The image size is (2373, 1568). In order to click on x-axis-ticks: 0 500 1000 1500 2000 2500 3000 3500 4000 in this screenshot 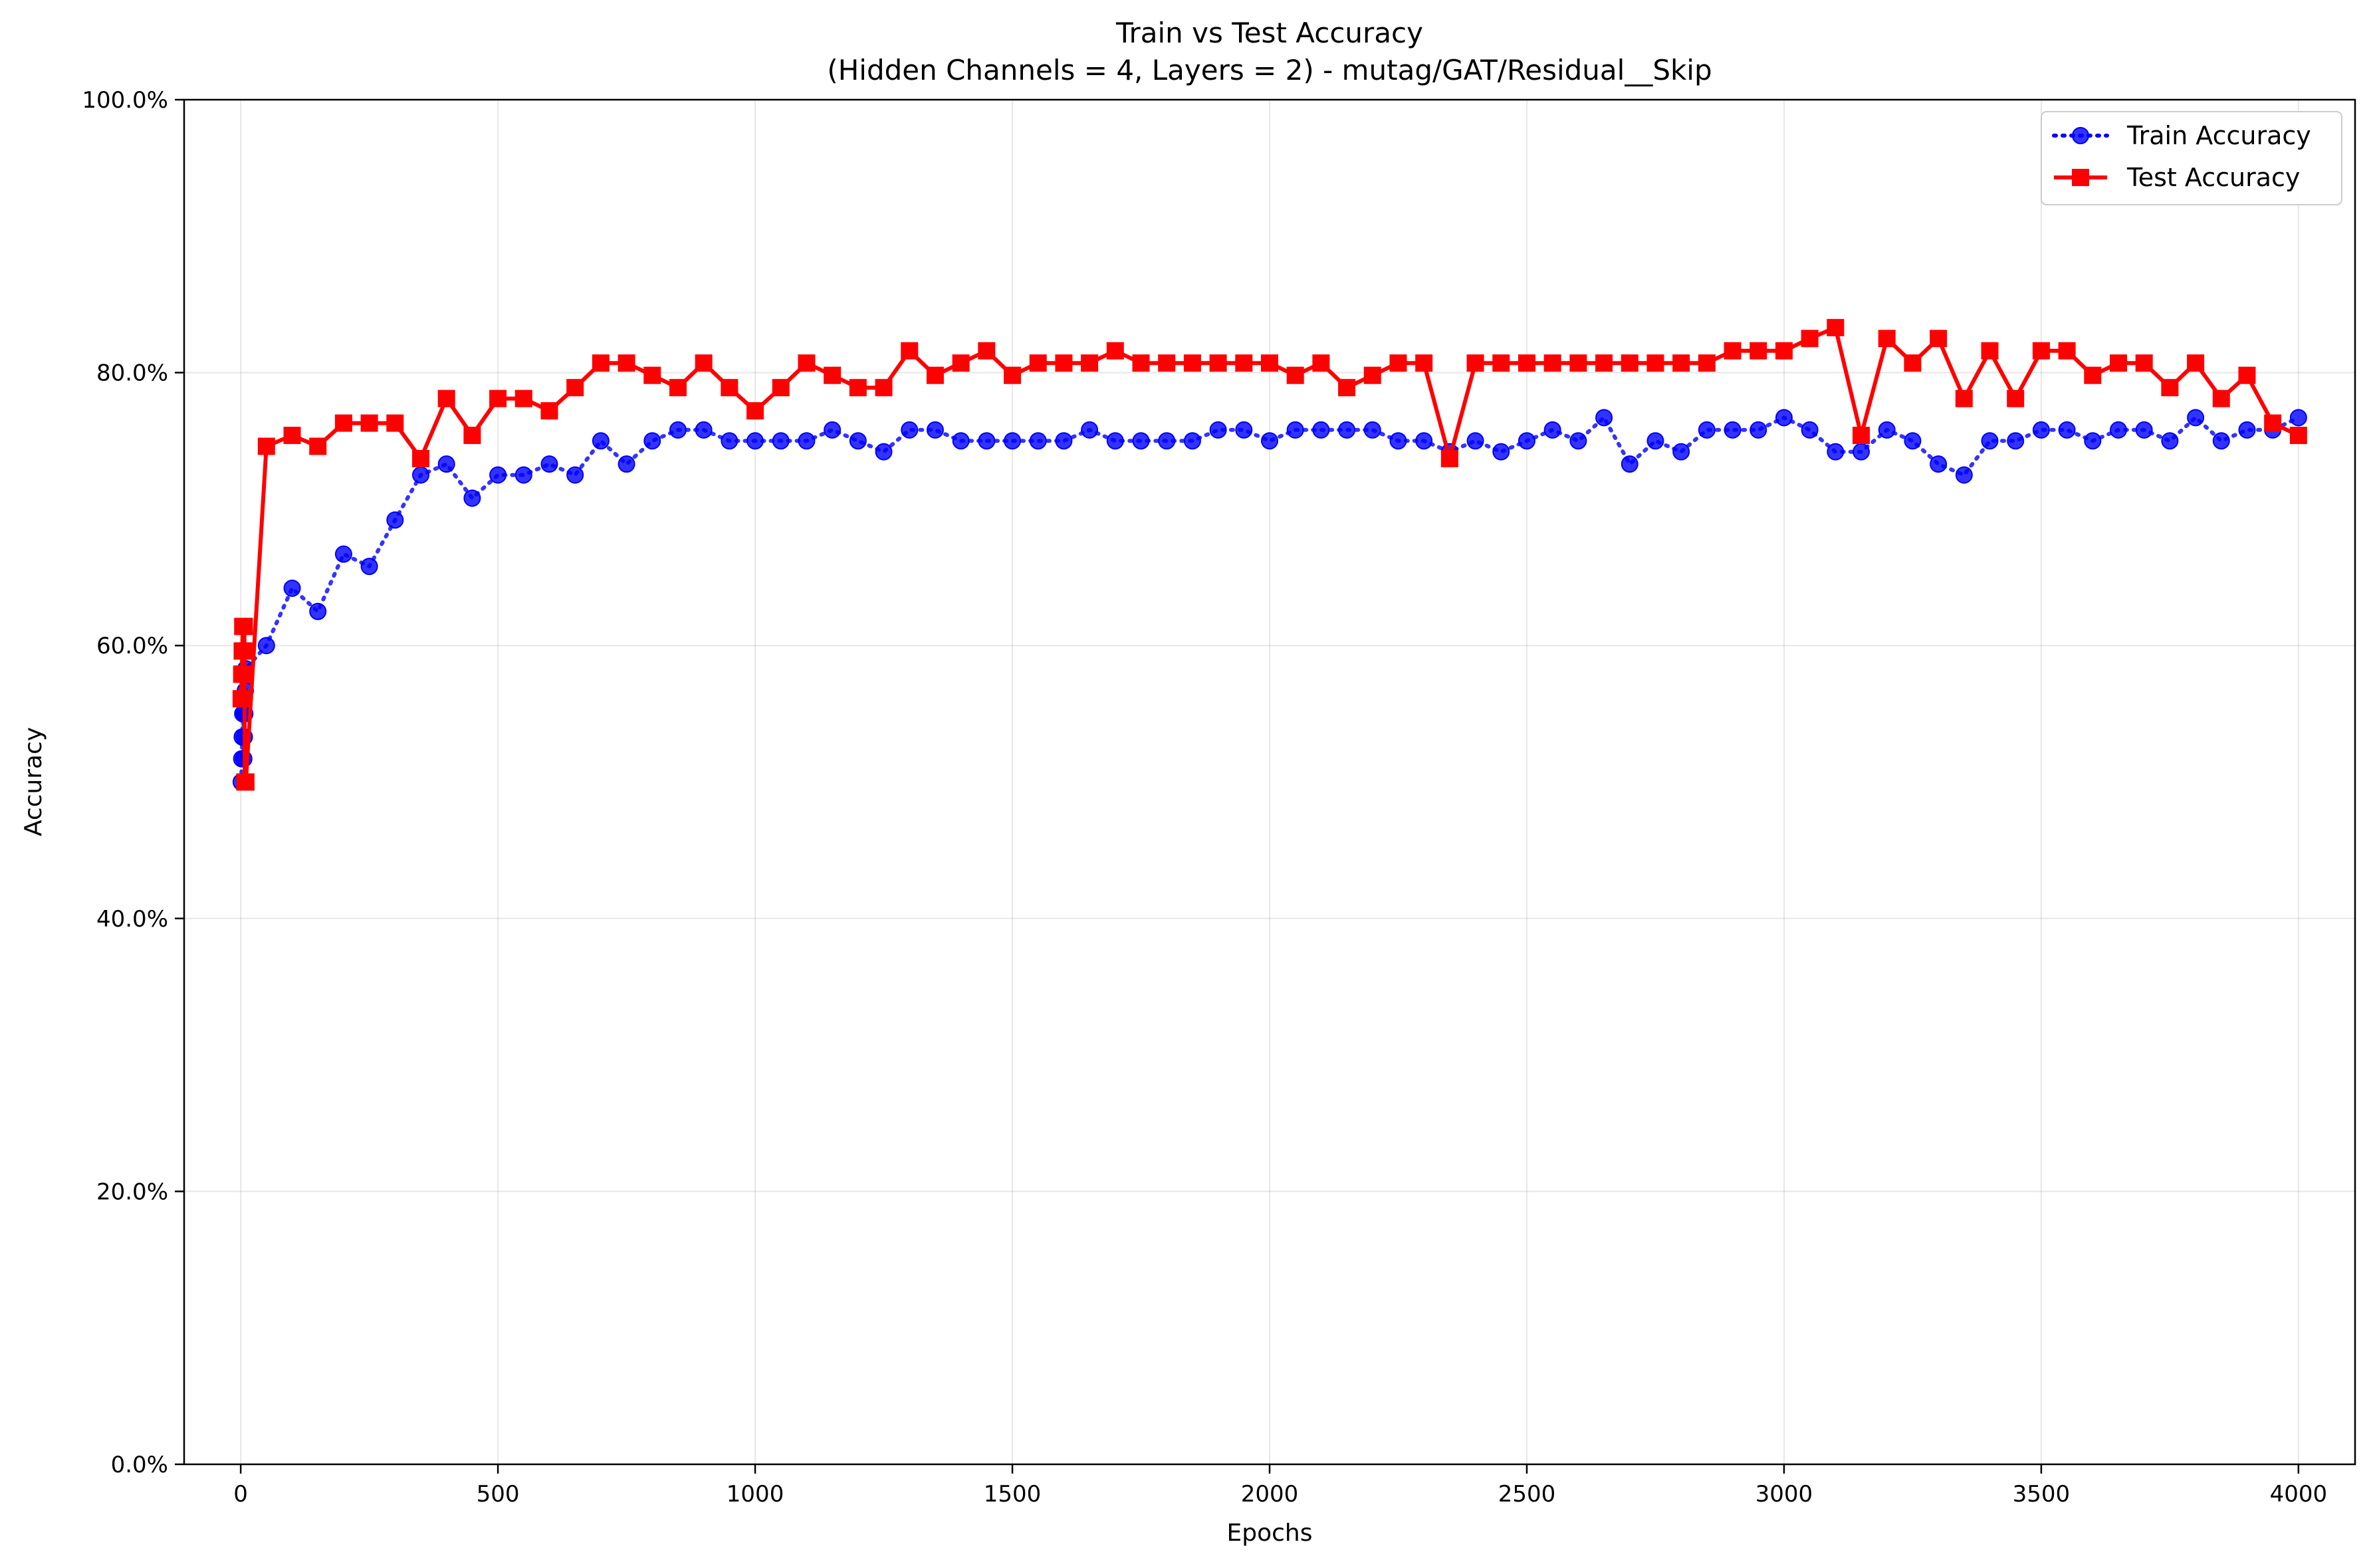, I will do `click(1280, 1486)`.